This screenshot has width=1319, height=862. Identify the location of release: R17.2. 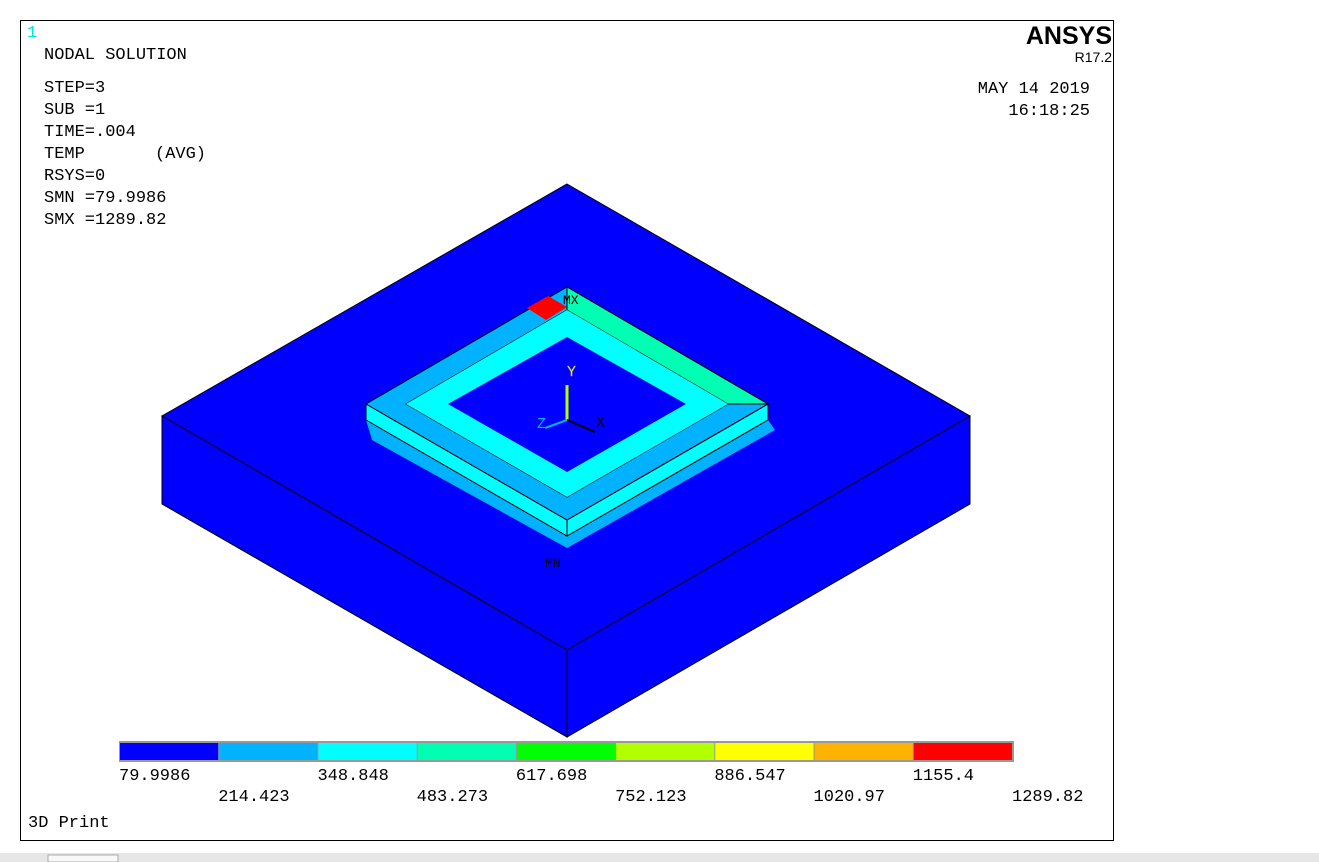
(1094, 57).